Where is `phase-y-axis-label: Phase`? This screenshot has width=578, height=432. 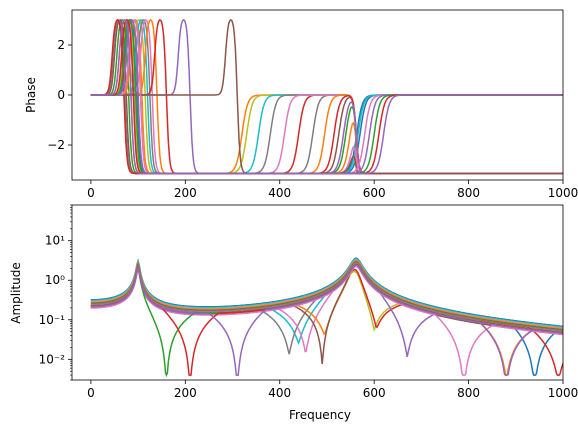
phase-y-axis-label: Phase is located at coordinates (31, 95).